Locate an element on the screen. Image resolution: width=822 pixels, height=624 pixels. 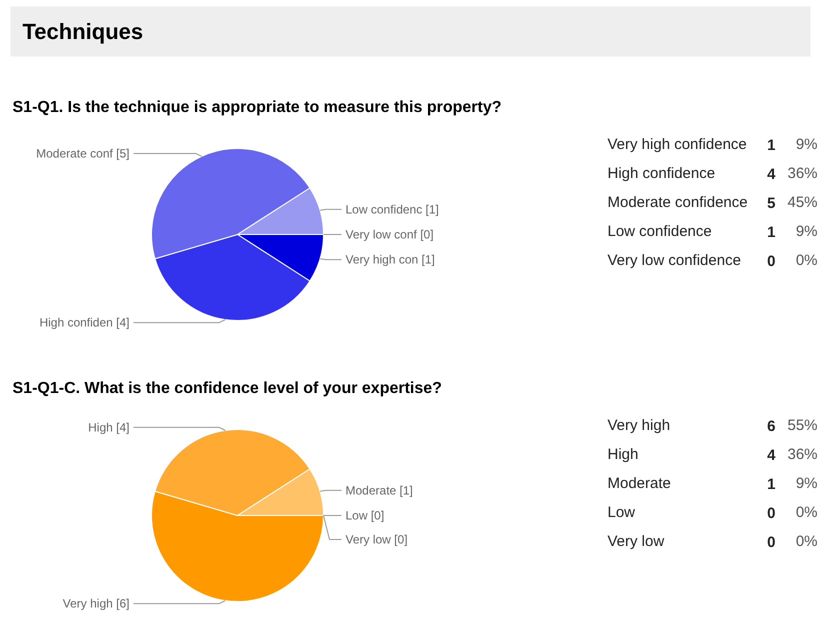
slice-label: High confiden [4] is located at coordinates (84, 323).